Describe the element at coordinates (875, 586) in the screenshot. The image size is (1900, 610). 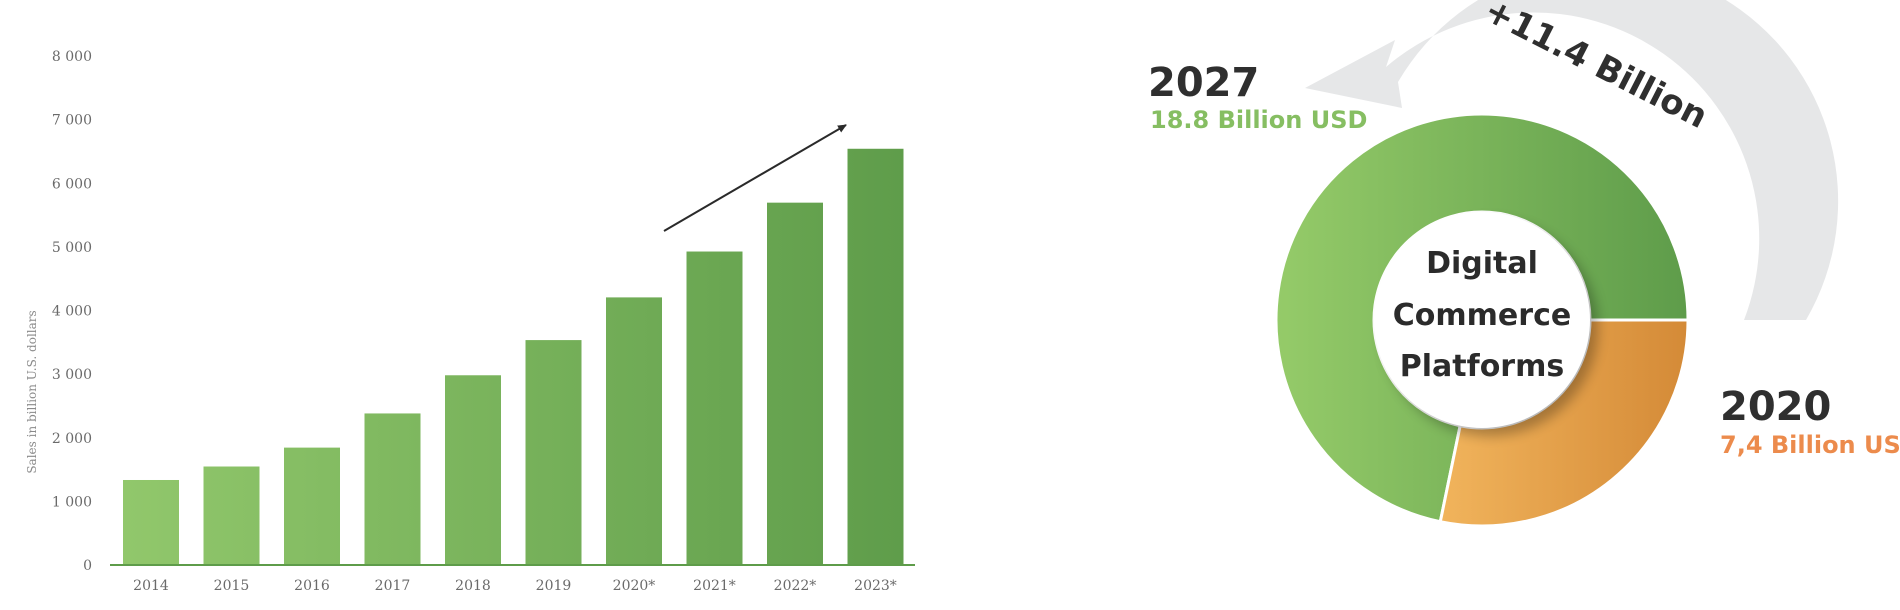
I see `x-tick-label: 2023*` at that location.